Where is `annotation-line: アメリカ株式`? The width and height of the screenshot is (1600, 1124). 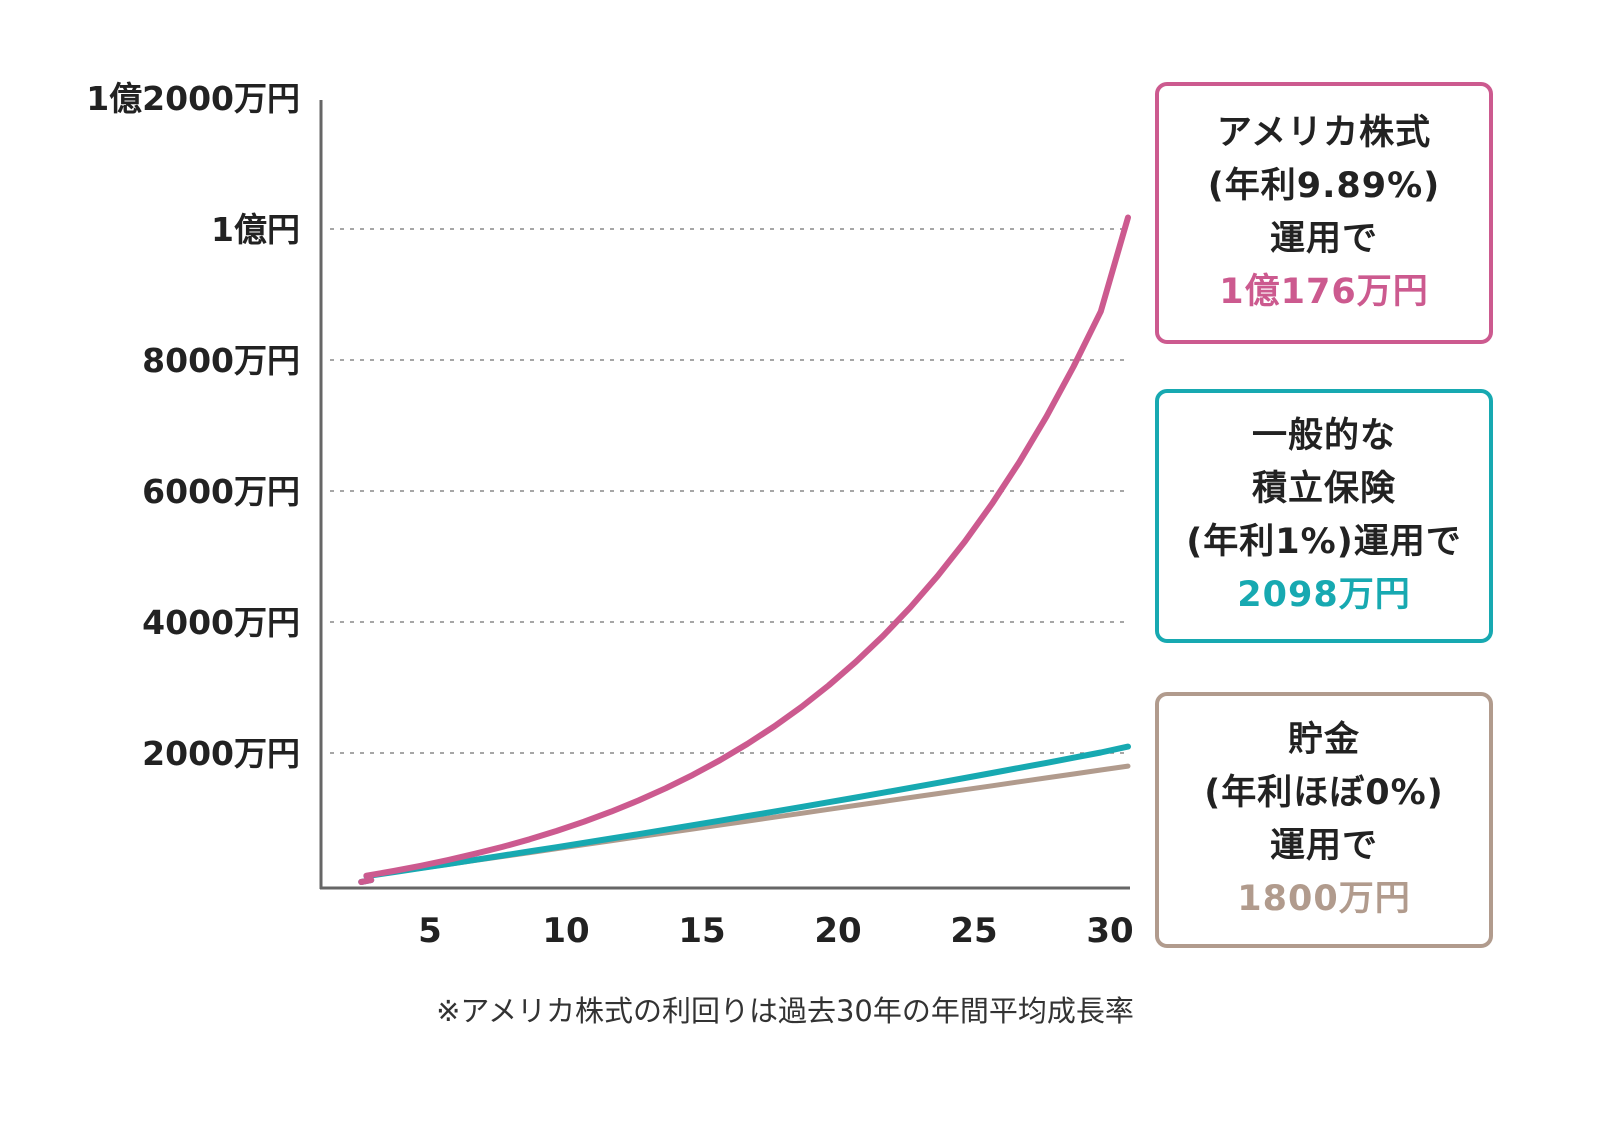 annotation-line: アメリカ株式 is located at coordinates (1324, 133).